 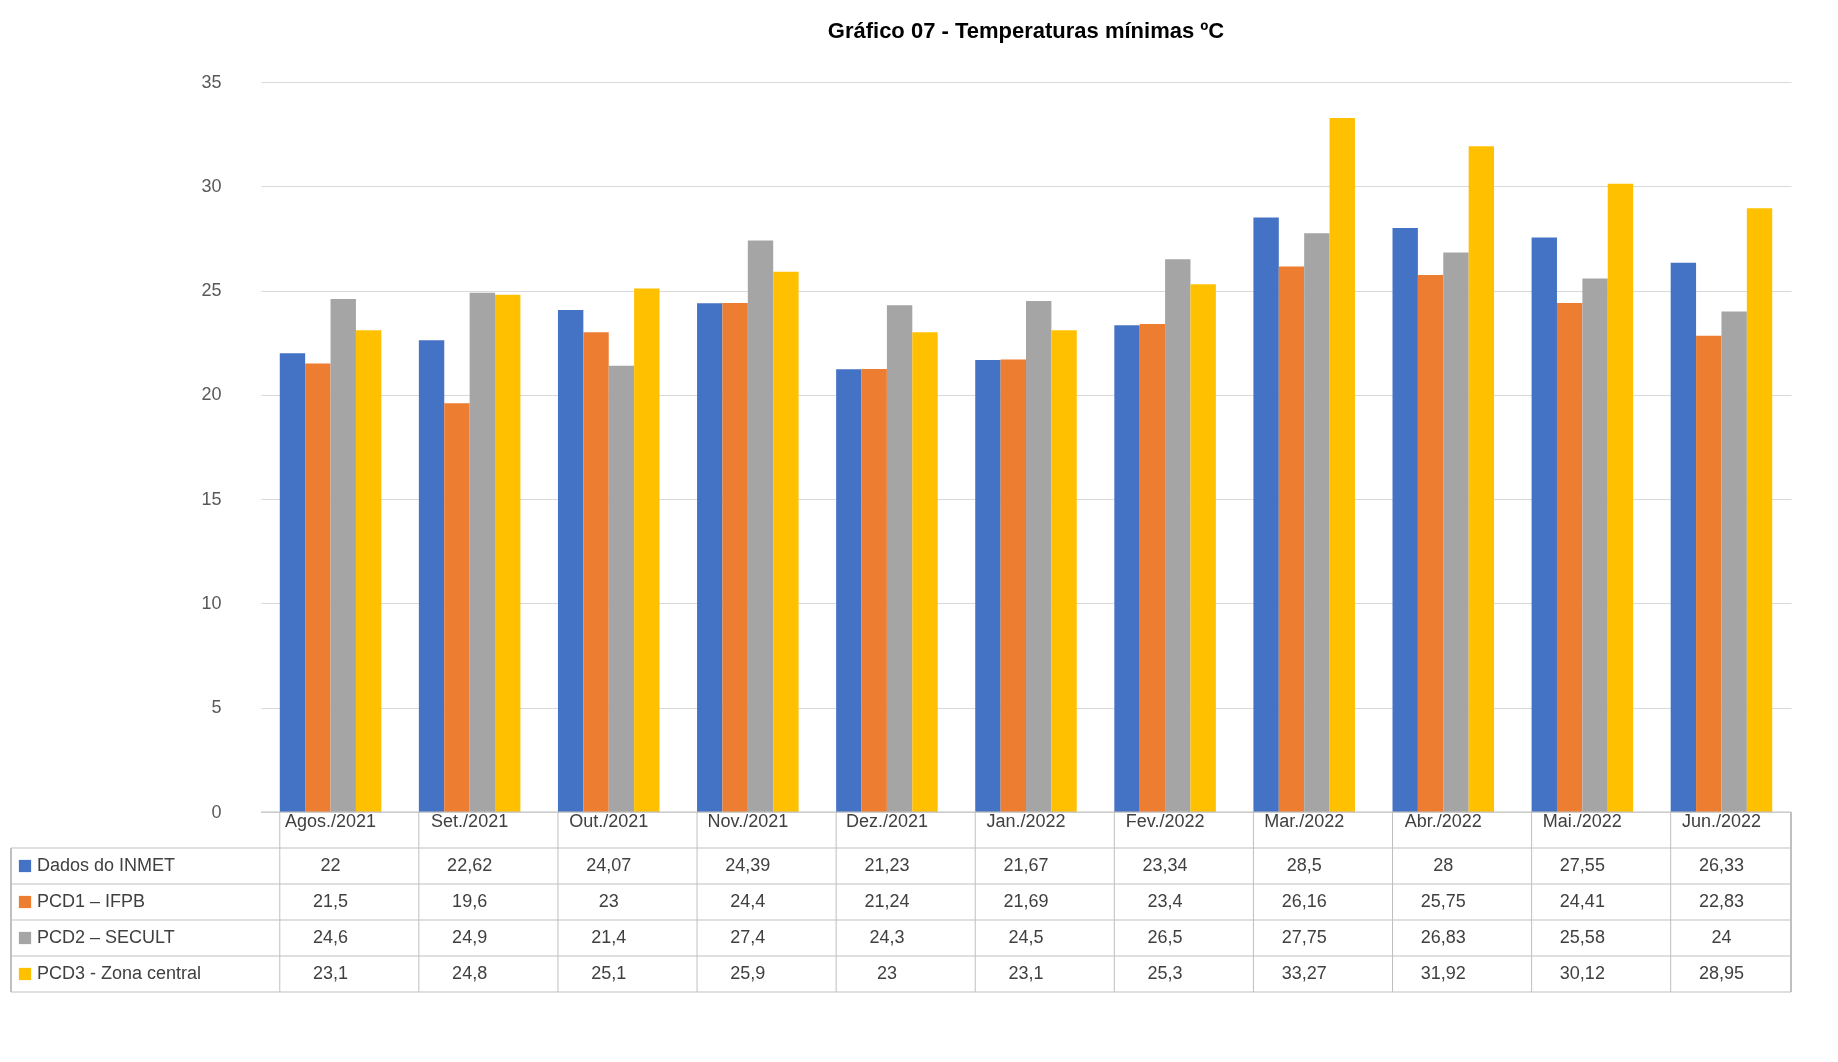 What do you see at coordinates (1721, 901) in the screenshot?
I see `data-label: 22,83` at bounding box center [1721, 901].